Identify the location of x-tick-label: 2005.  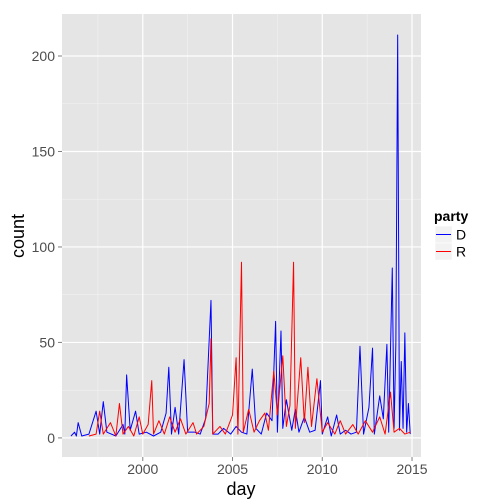
(232, 469).